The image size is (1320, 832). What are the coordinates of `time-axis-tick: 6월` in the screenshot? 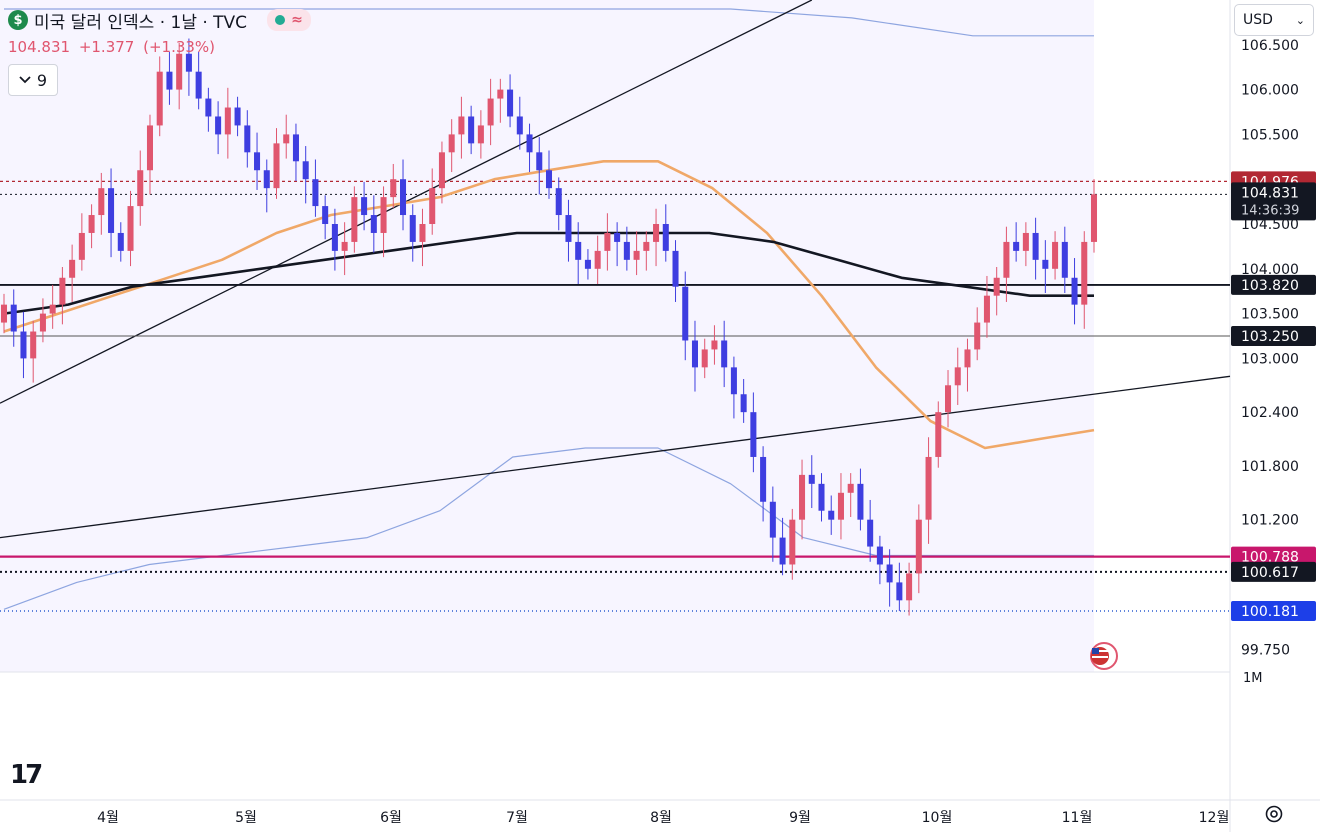 It's located at (391, 818).